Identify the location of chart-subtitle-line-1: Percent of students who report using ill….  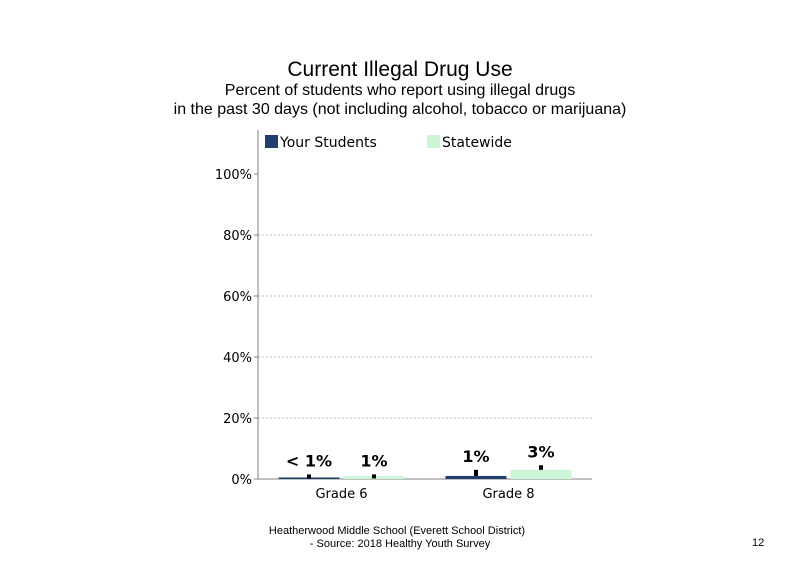
(400, 90).